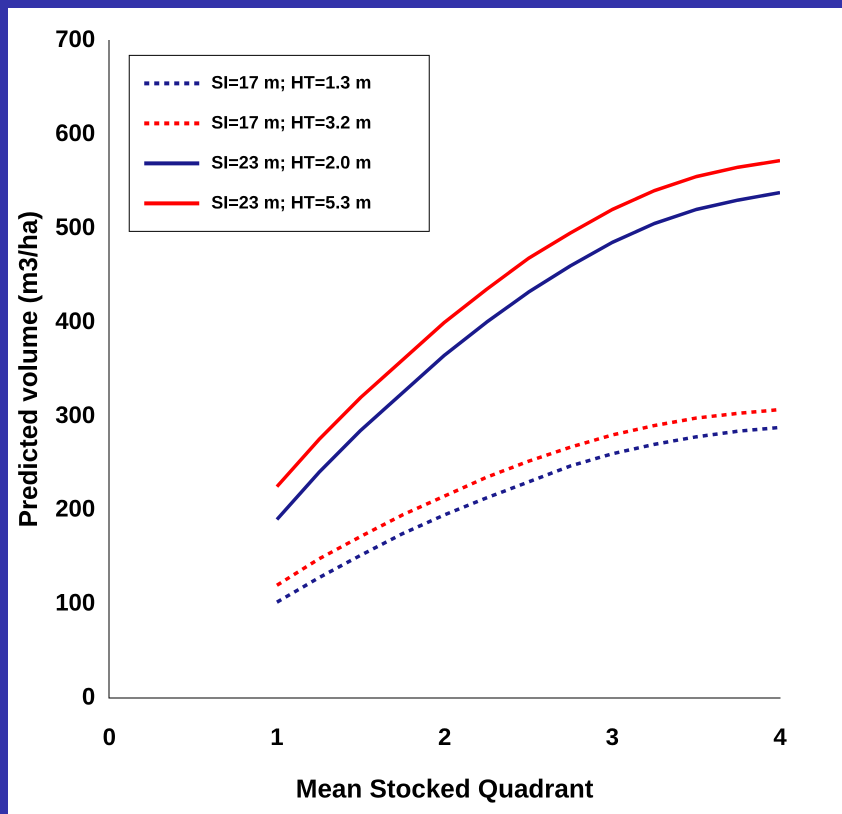  Describe the element at coordinates (75, 133) in the screenshot. I see `y-tick-label: 600` at that location.